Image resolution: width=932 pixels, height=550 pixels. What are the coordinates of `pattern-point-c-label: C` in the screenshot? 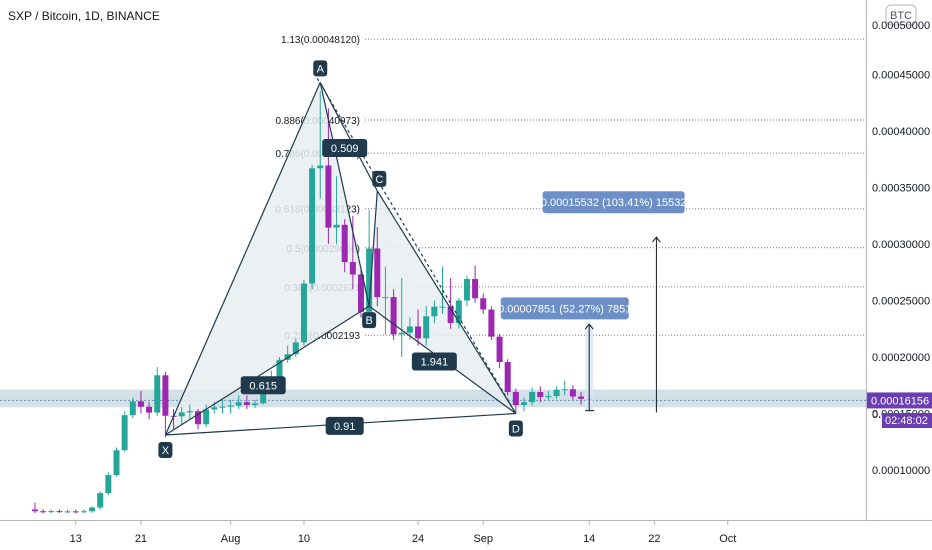 It's located at (379, 180).